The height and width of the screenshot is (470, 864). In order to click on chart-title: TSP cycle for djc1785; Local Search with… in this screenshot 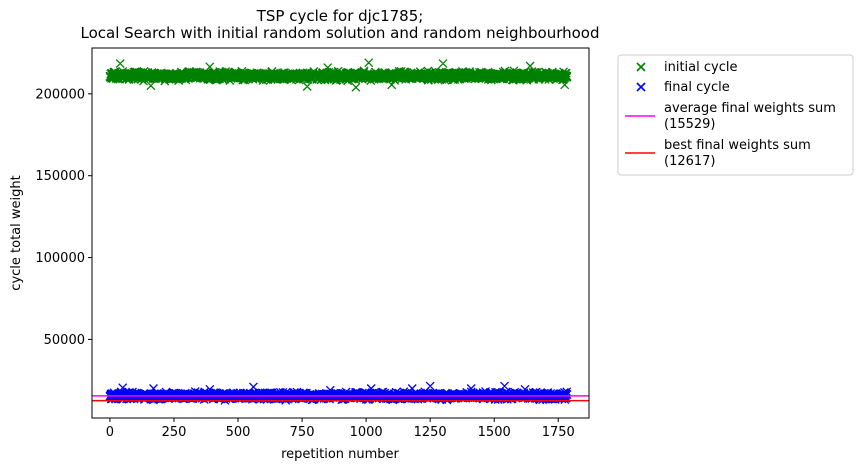, I will do `click(339, 24)`.